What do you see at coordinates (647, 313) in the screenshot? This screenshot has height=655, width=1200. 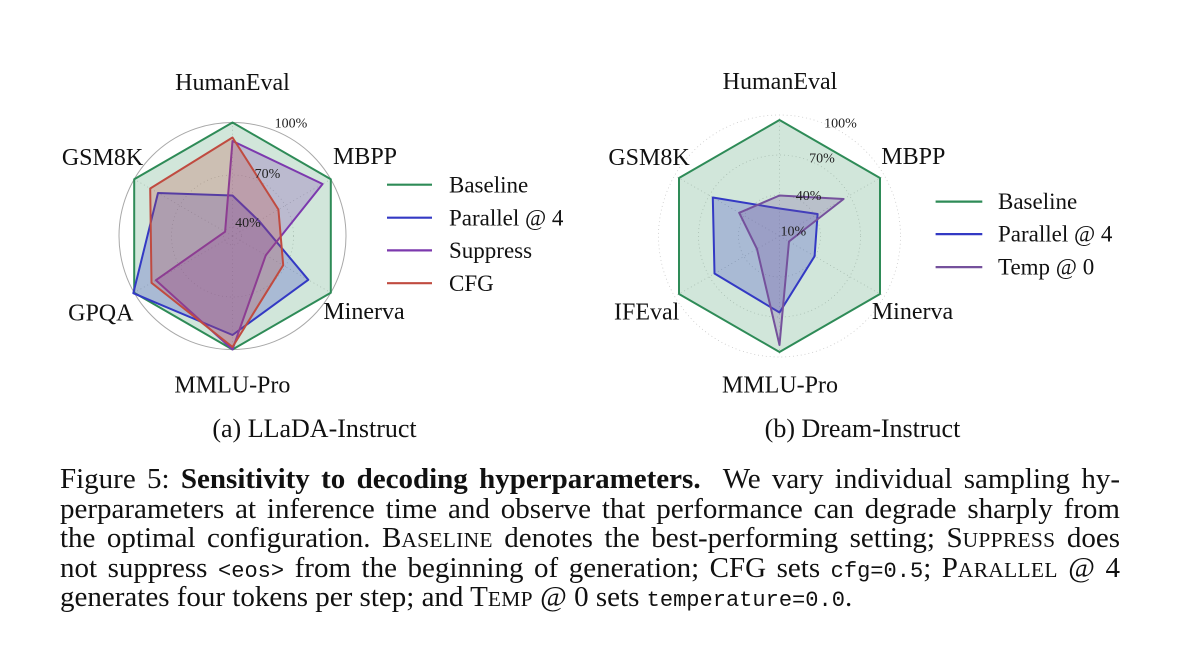 I see `svg-text: IFEval` at bounding box center [647, 313].